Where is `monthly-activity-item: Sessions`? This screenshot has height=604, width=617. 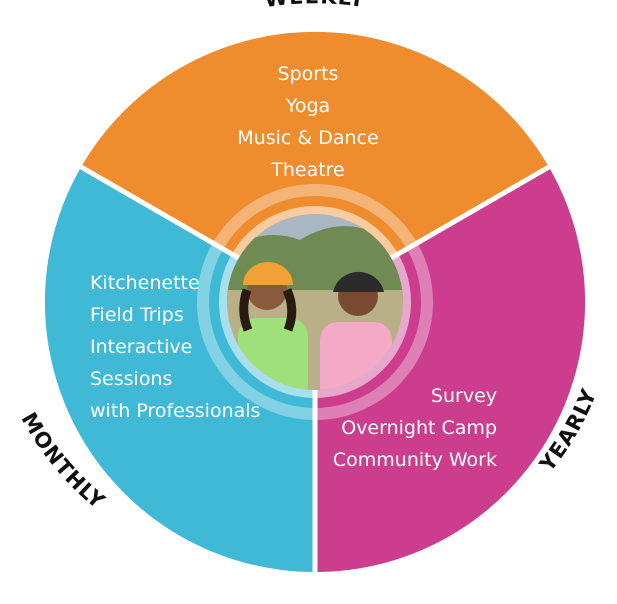 monthly-activity-item: Sessions is located at coordinates (131, 379).